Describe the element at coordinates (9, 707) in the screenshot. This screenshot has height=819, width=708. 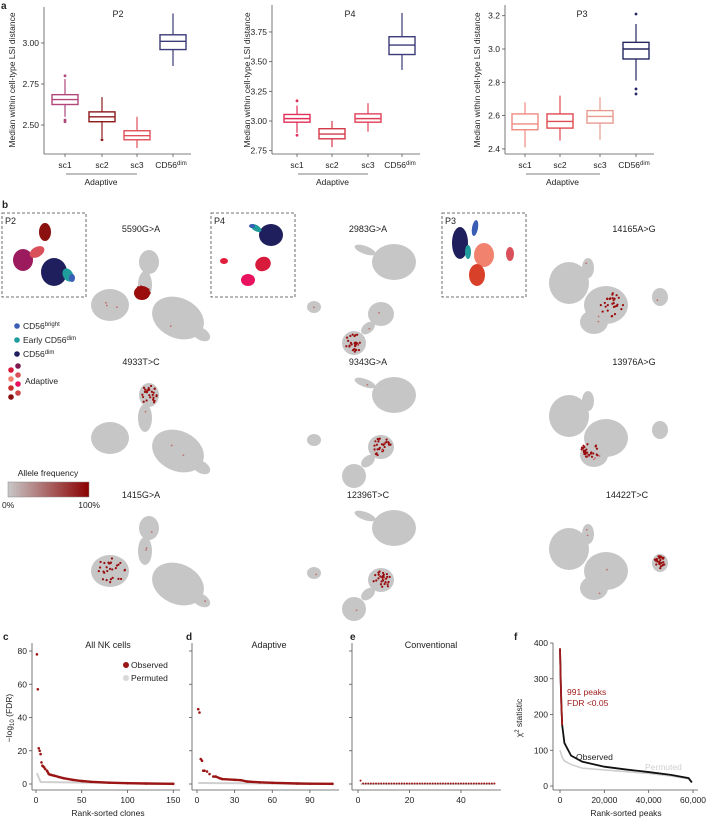
I see `ylabel-rest: (FDR)` at that location.